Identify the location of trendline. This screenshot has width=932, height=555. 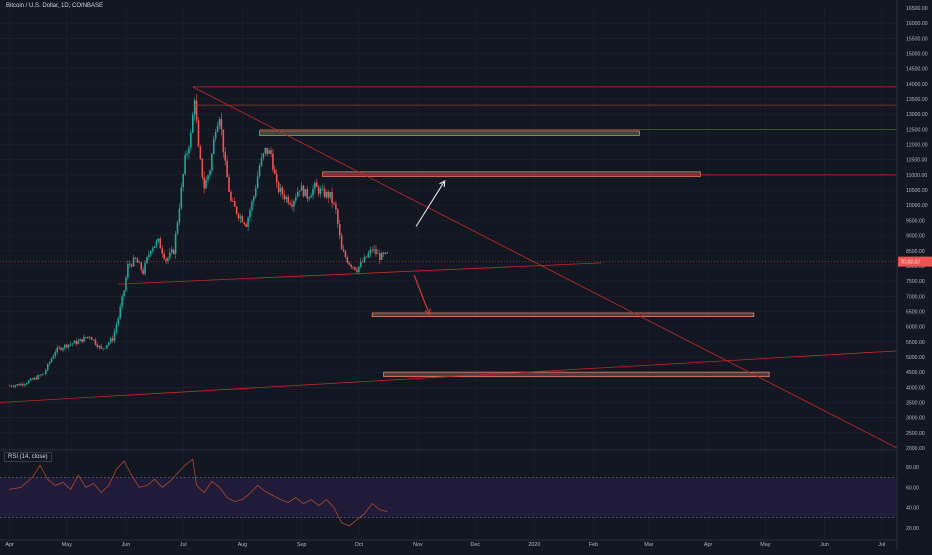
(449, 376).